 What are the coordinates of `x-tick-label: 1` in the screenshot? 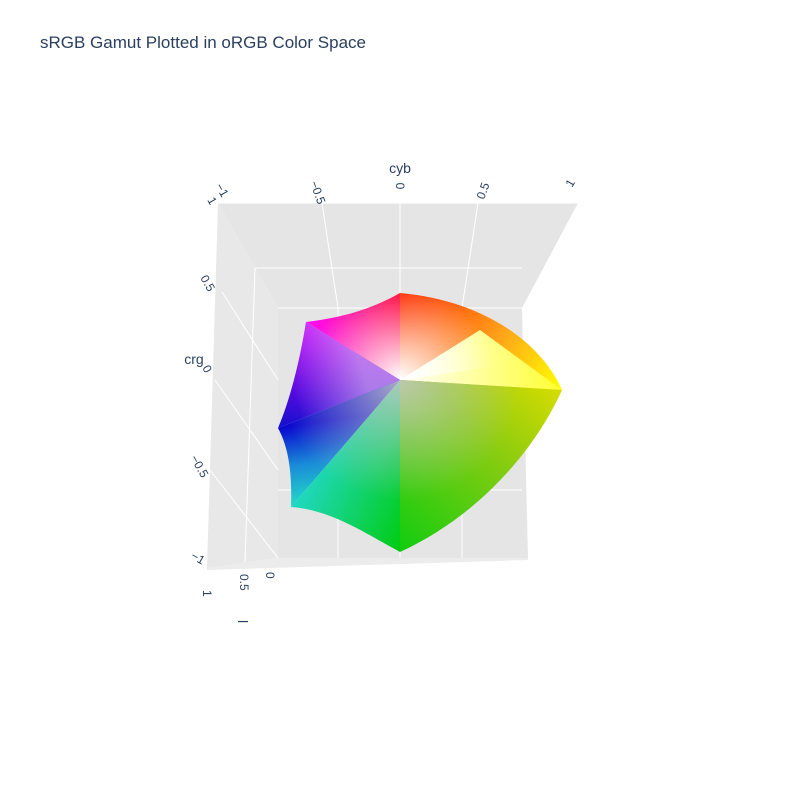 It's located at (570, 182).